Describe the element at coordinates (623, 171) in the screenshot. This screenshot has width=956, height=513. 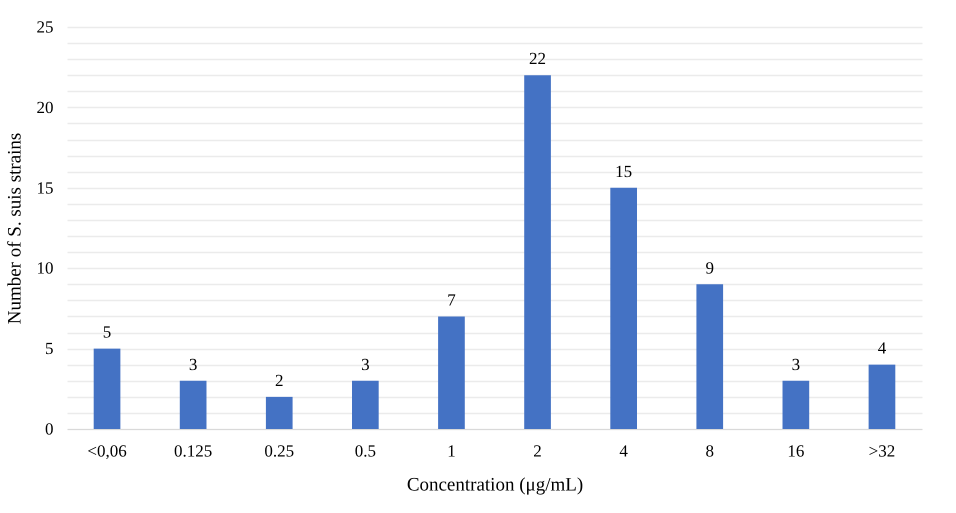
I see `data-label: 15` at that location.